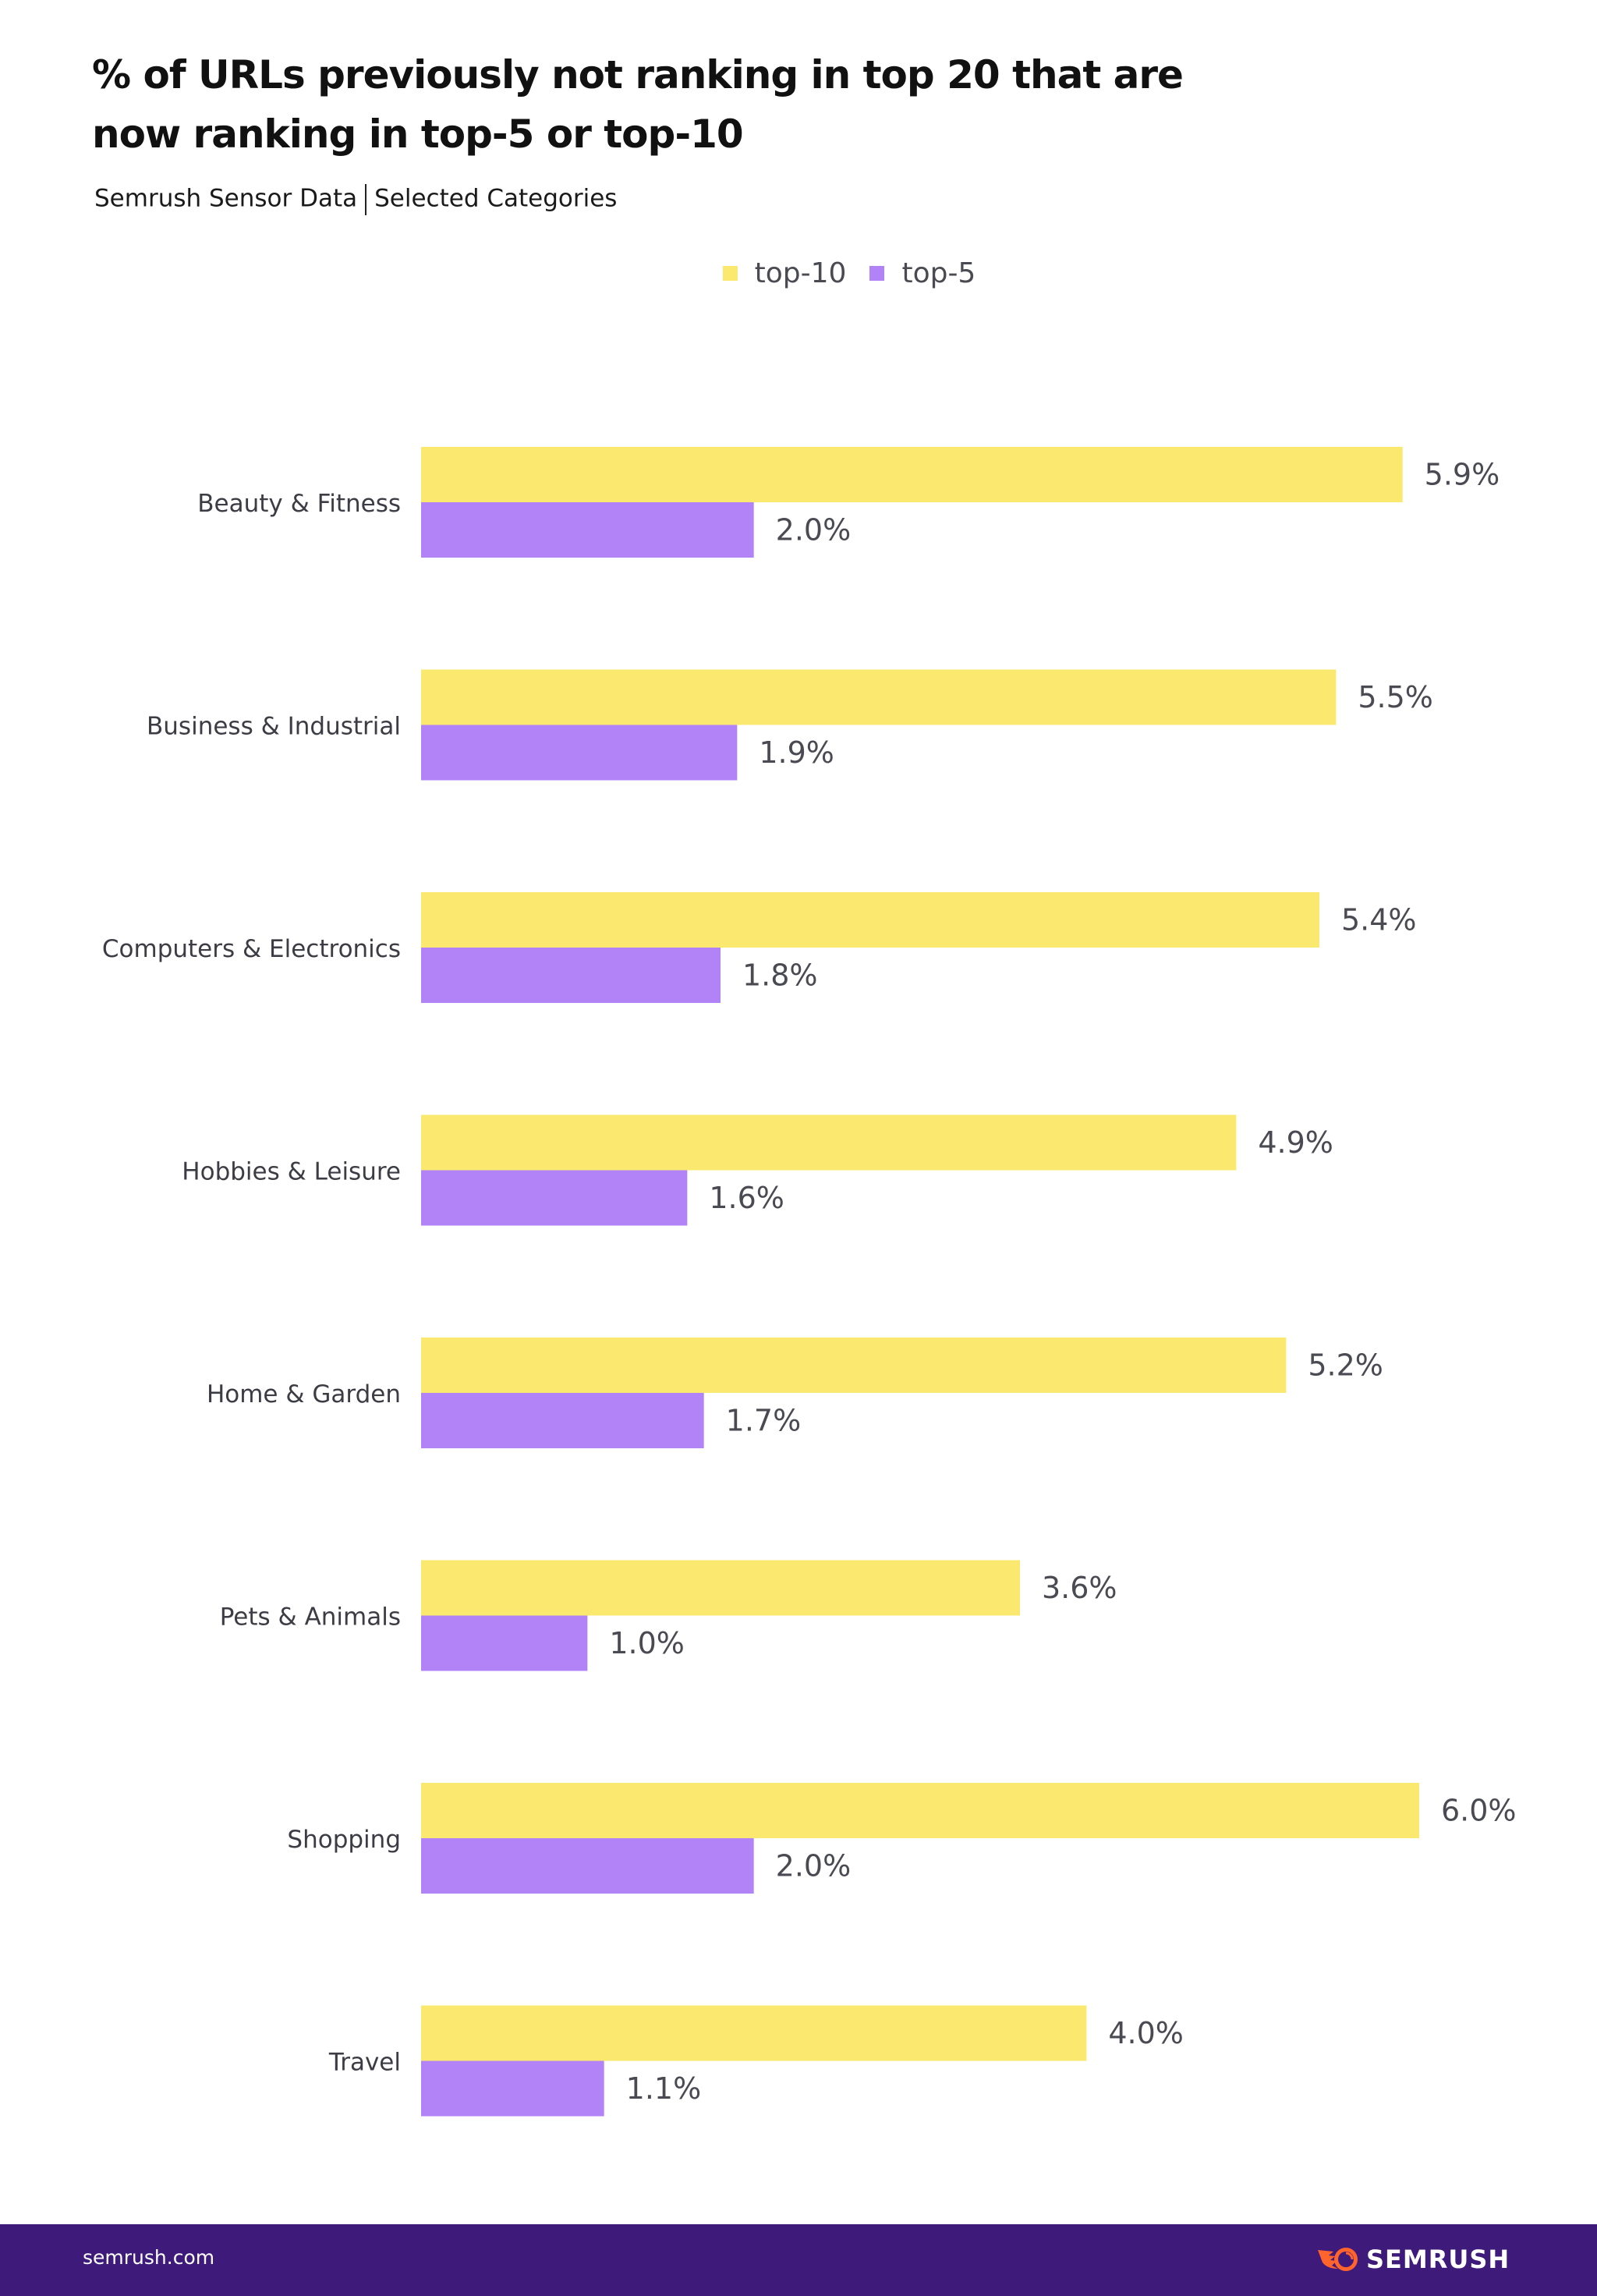 The width and height of the screenshot is (1597, 2296). I want to click on semrush-flame-icon, so click(1338, 2259).